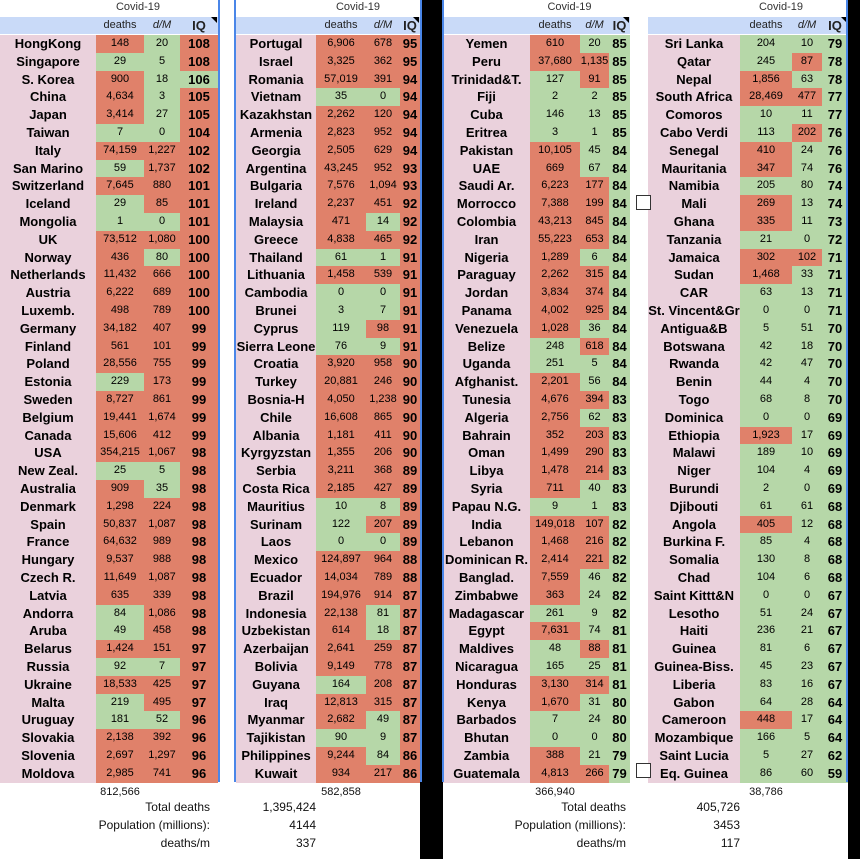 Image resolution: width=860 pixels, height=859 pixels. Describe the element at coordinates (276, 667) in the screenshot. I see `country-cell: Bolivia` at that location.